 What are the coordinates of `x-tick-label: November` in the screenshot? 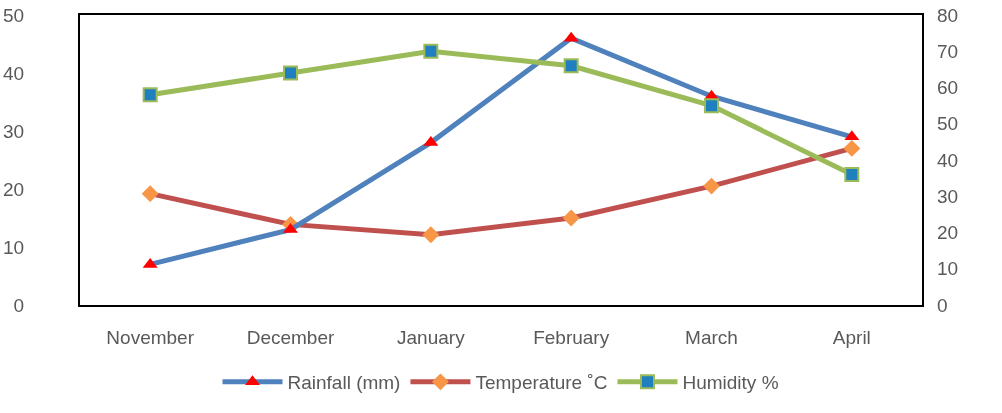 It's located at (150, 337).